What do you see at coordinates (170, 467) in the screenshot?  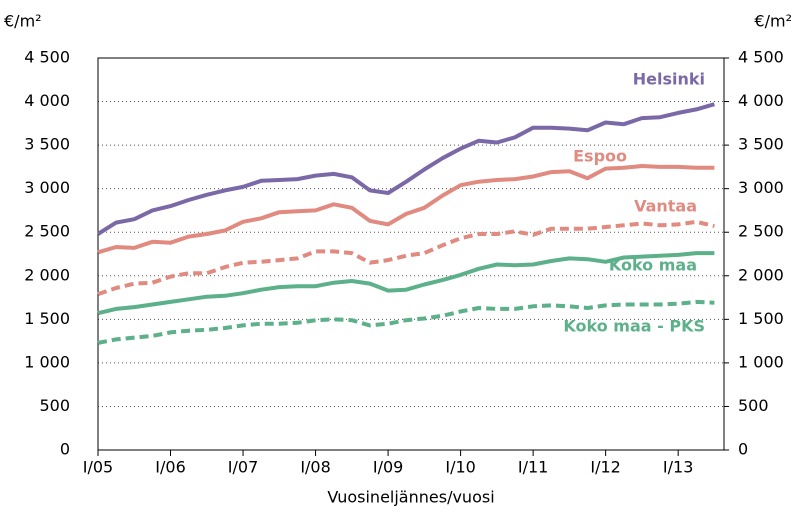 I see `x-tick-label: I/06` at bounding box center [170, 467].